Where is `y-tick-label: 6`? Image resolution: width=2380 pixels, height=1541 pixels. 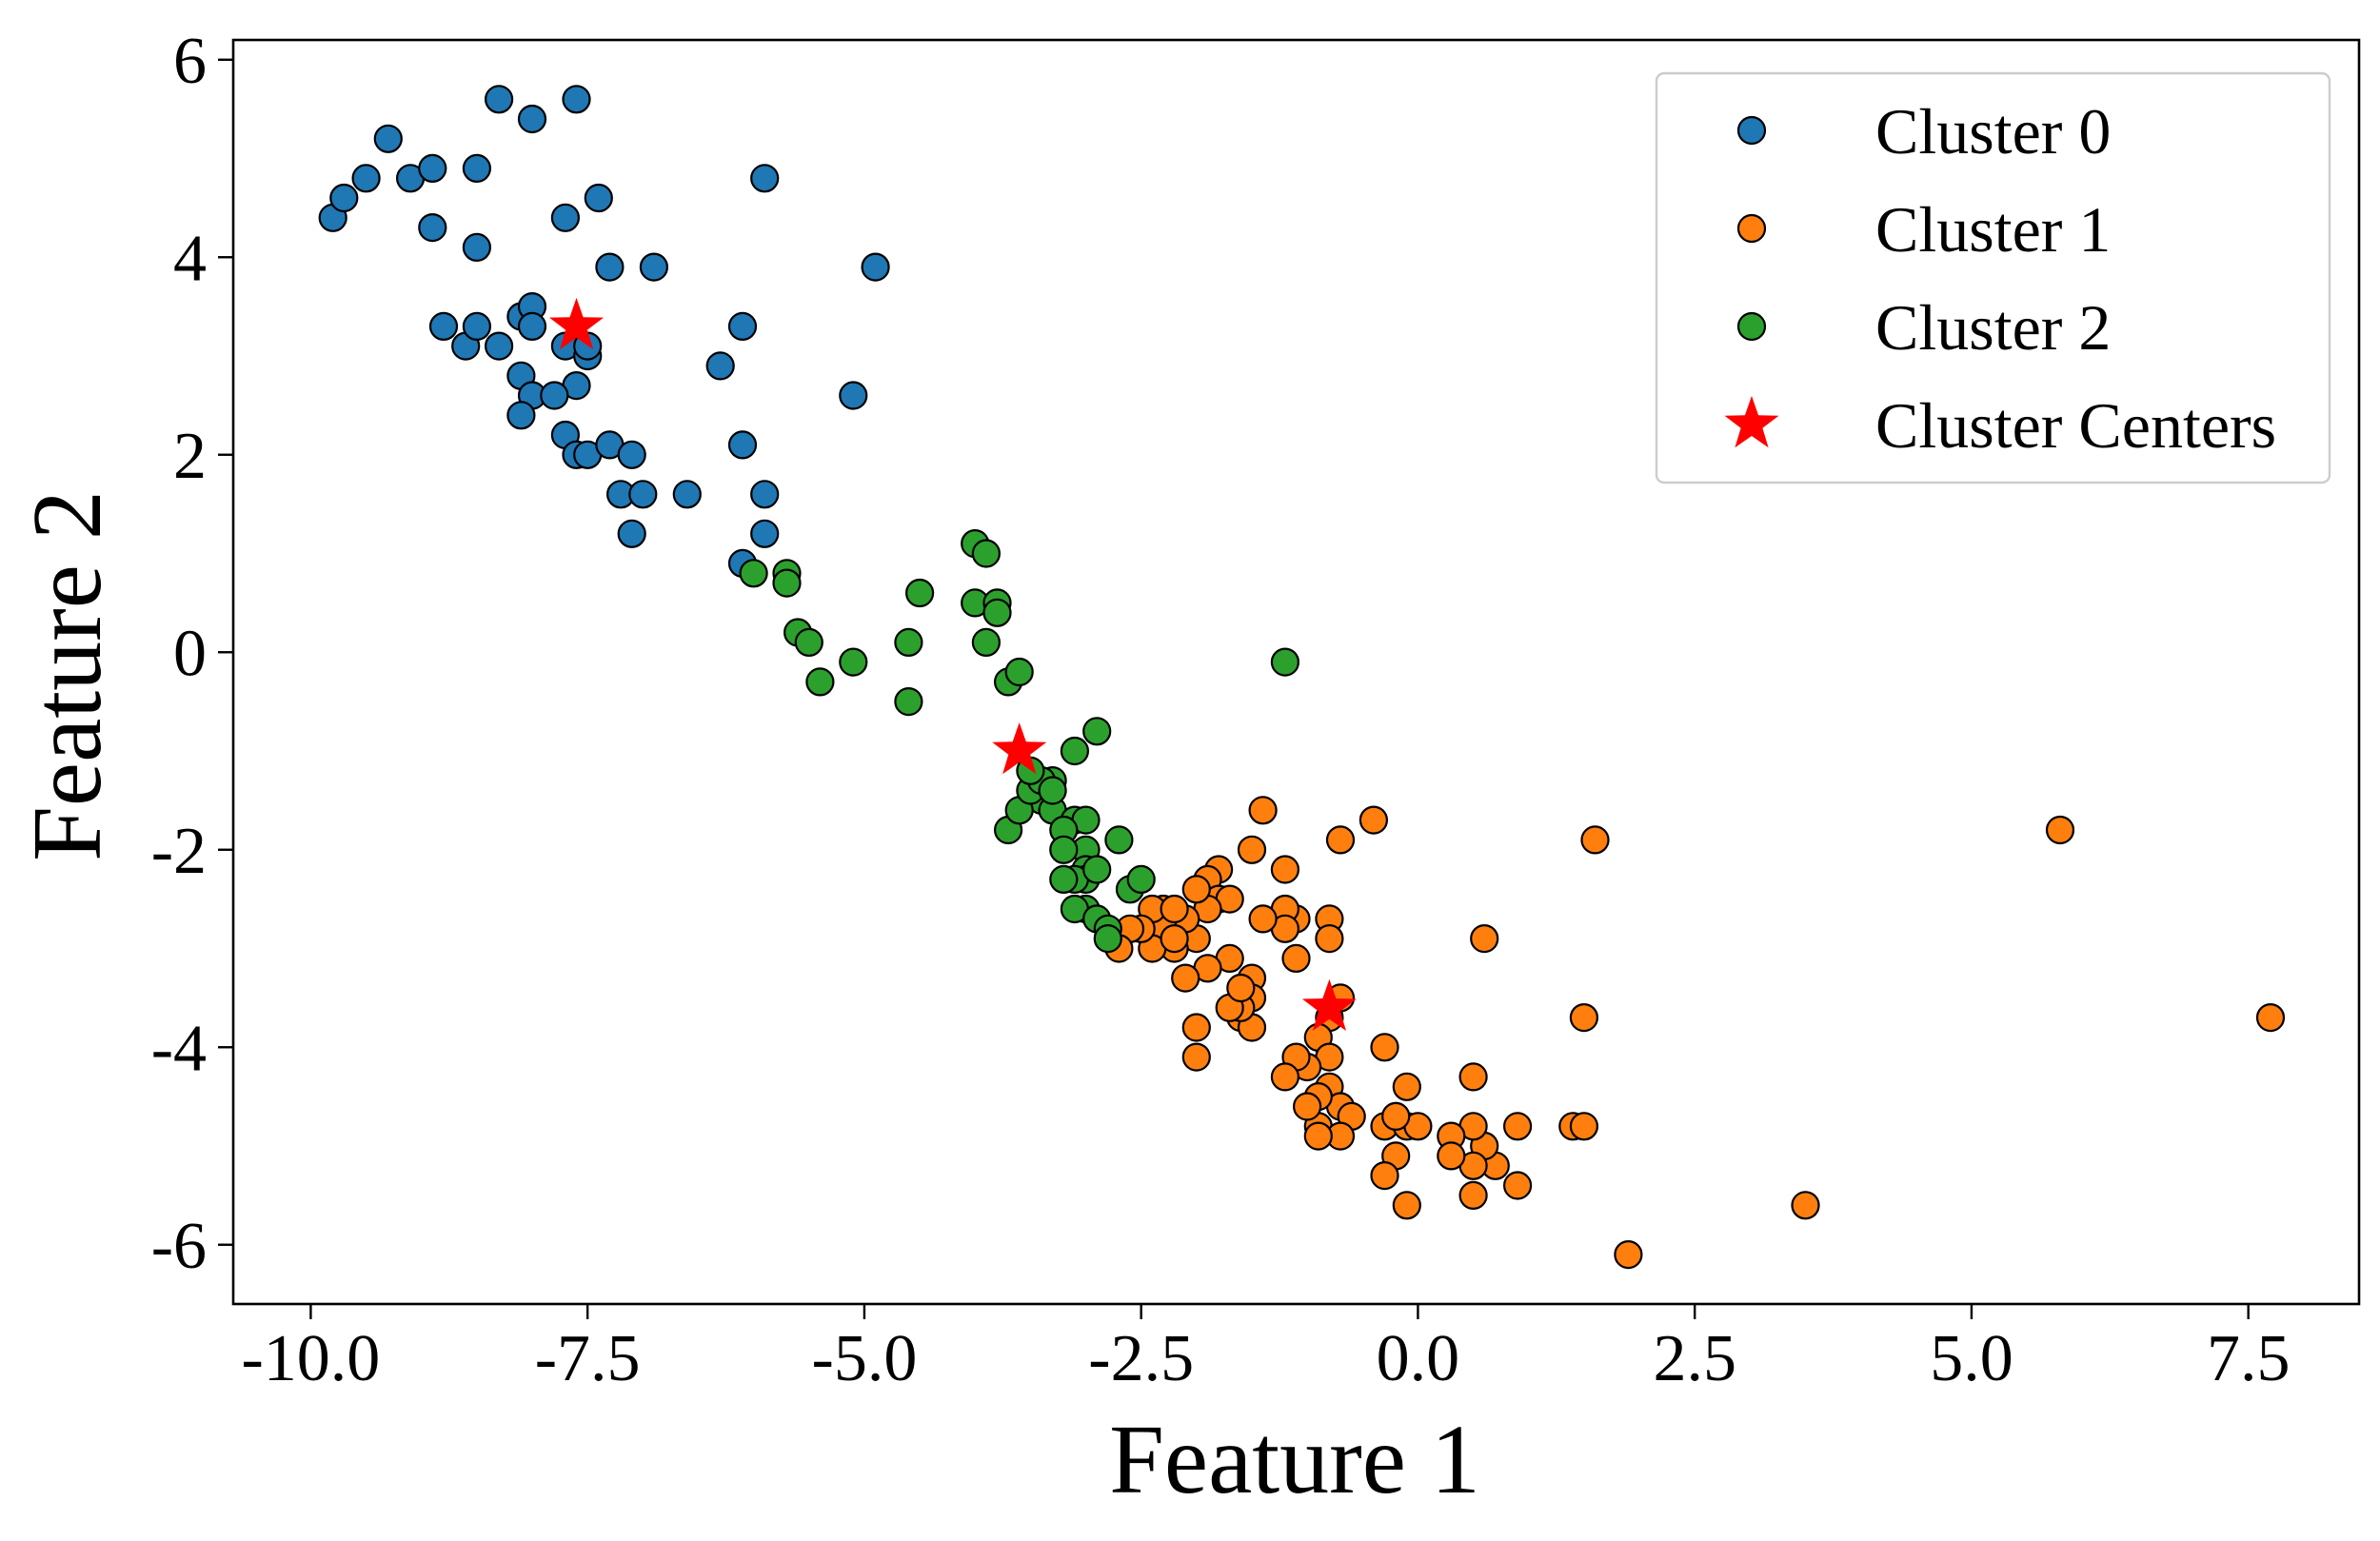
y-tick-label: 6 is located at coordinates (190, 62).